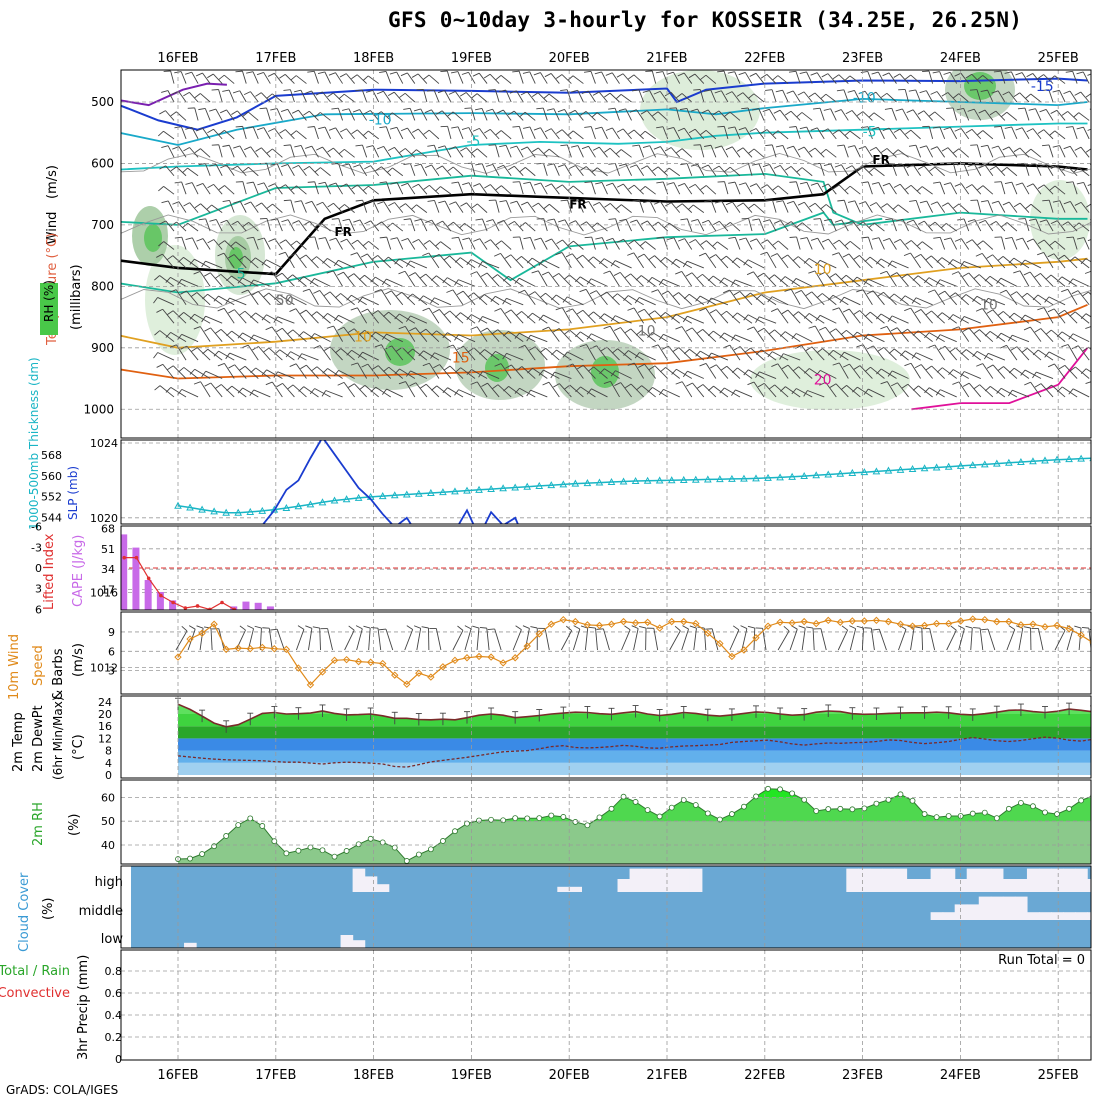 The height and width of the screenshot is (1100, 1100). Describe the element at coordinates (373, 58) in the screenshot. I see `date-label-top: 18FEB` at that location.